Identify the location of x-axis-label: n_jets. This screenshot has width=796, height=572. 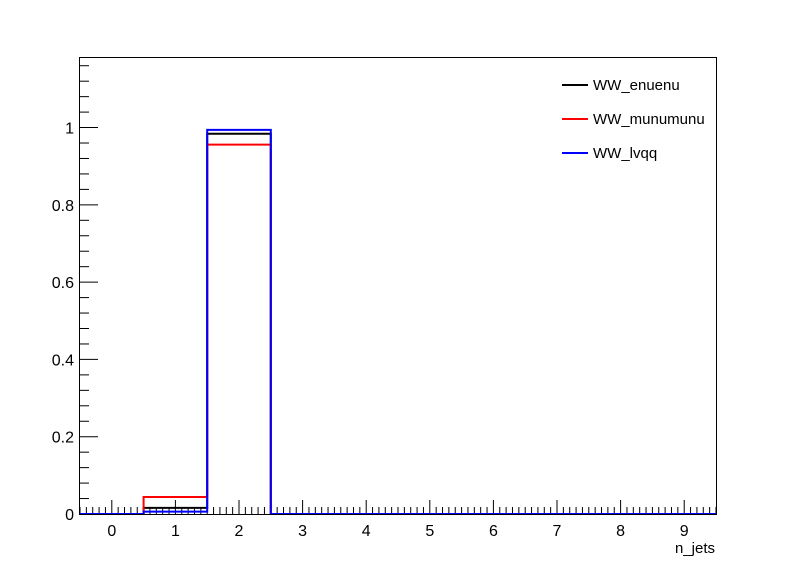
(695, 548).